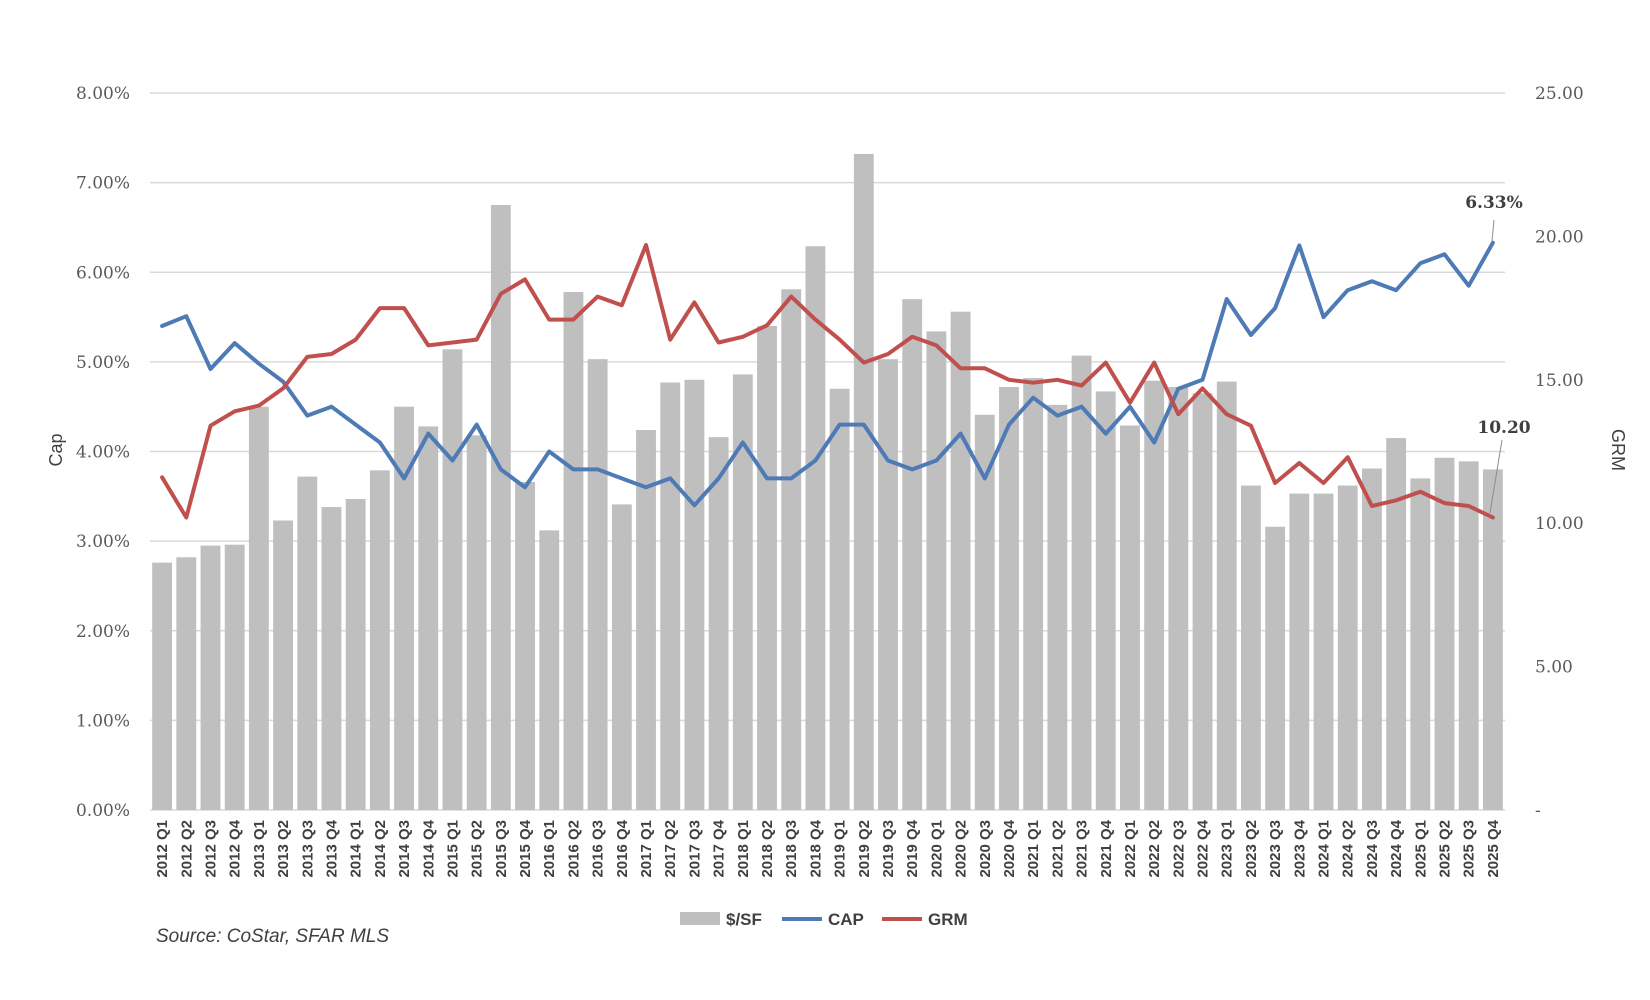 This screenshot has height=1000, width=1650. I want to click on x-tick-label: 2023 Q1, so click(1227, 849).